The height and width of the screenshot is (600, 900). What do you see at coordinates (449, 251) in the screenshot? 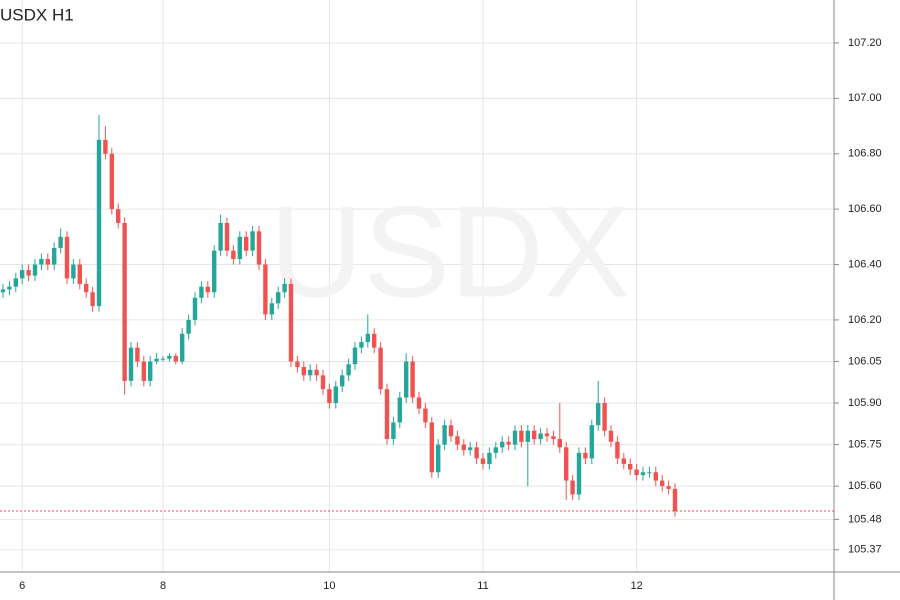
I see `watermark: USDX` at bounding box center [449, 251].